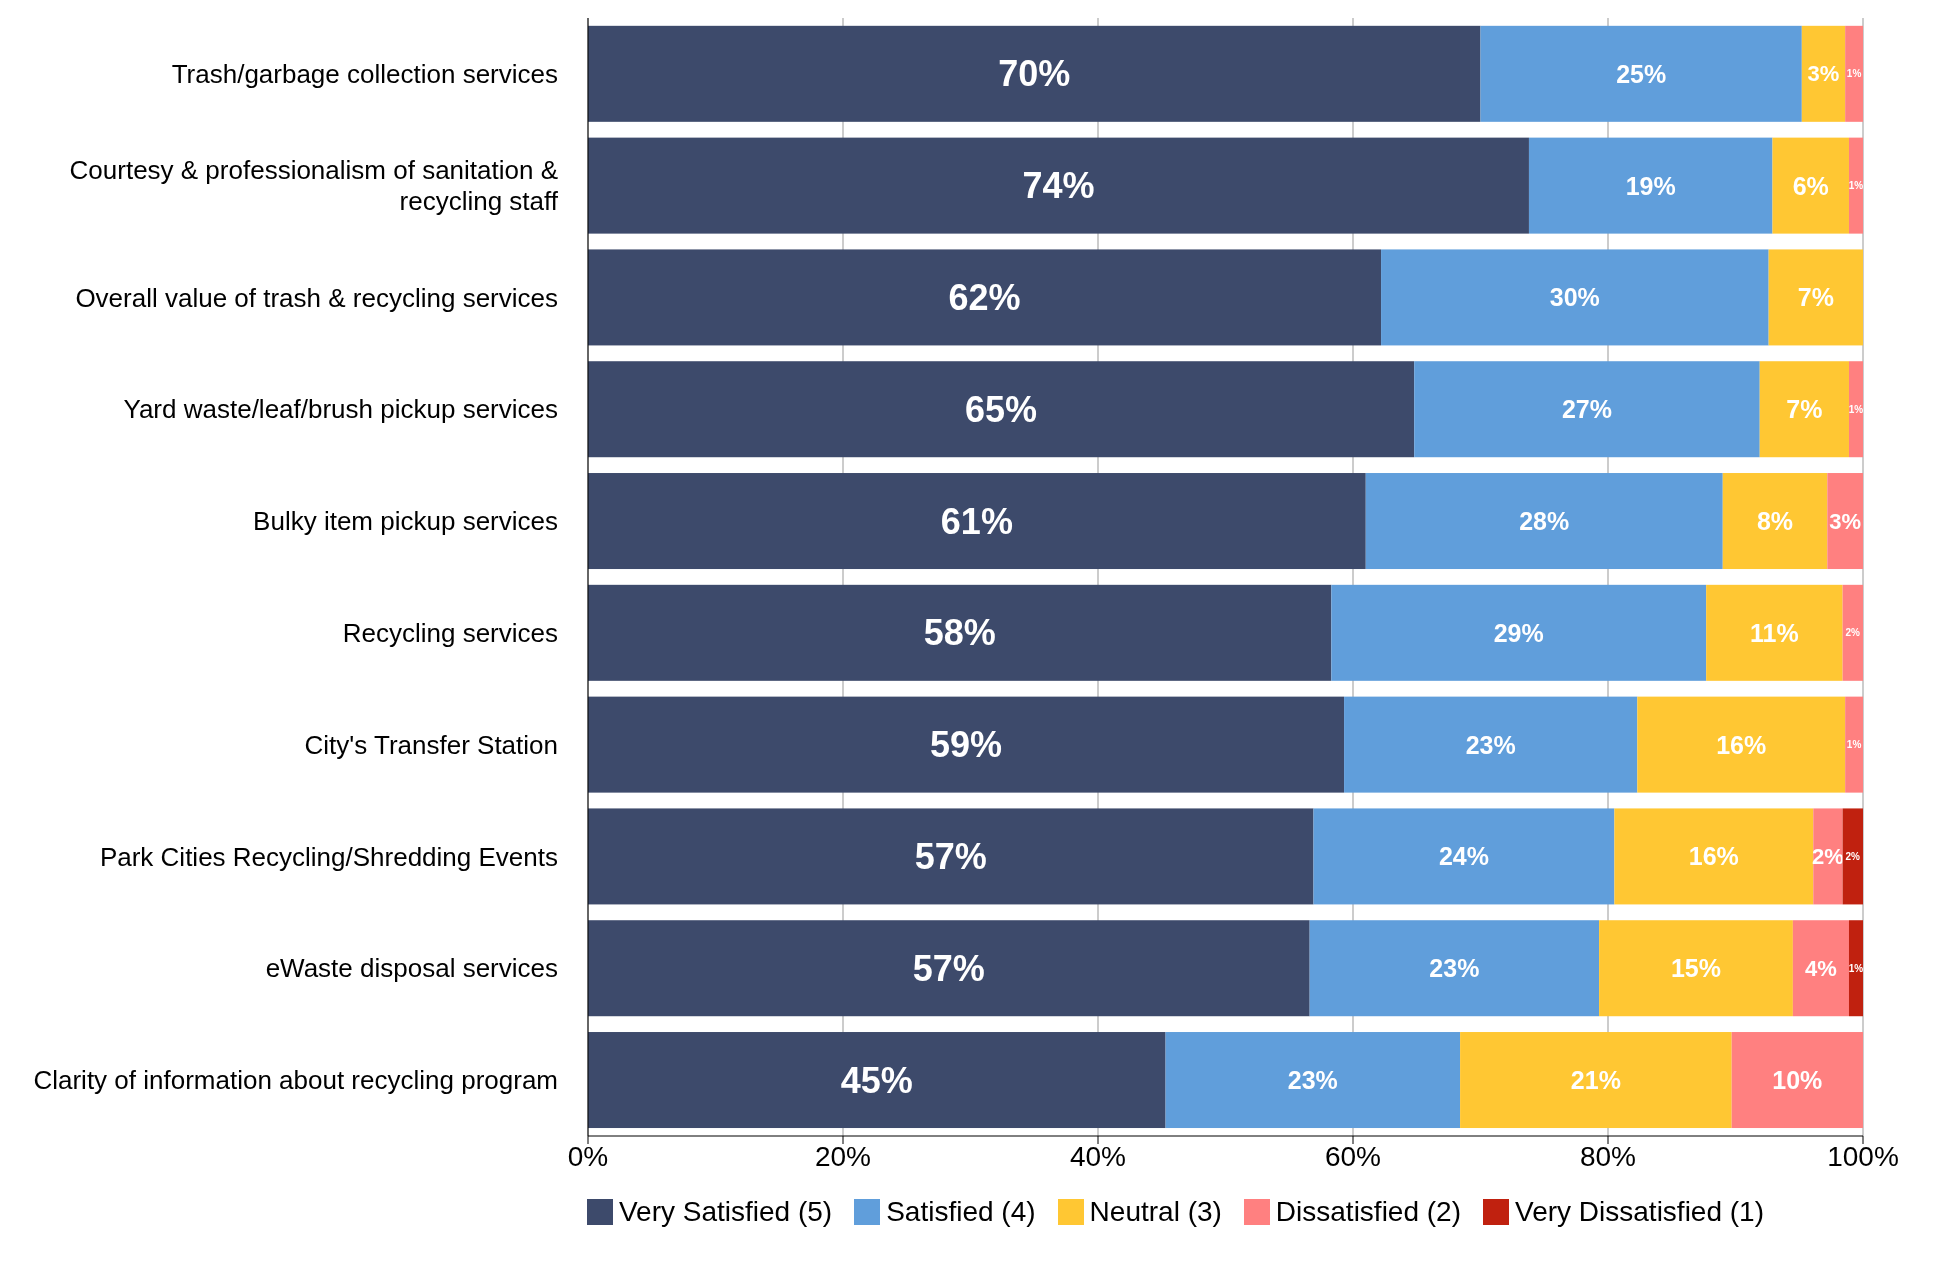 This screenshot has height=1265, width=1933. Describe the element at coordinates (450, 632) in the screenshot. I see `y-tick-label: Recycling services` at that location.